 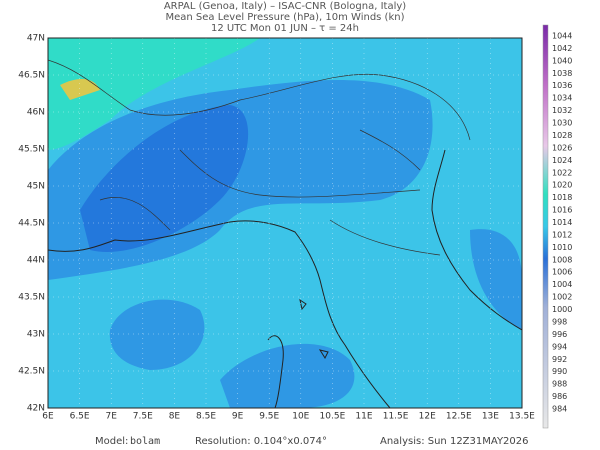 What do you see at coordinates (143, 417) in the screenshot?
I see `lon-label: 7.5E` at bounding box center [143, 417].